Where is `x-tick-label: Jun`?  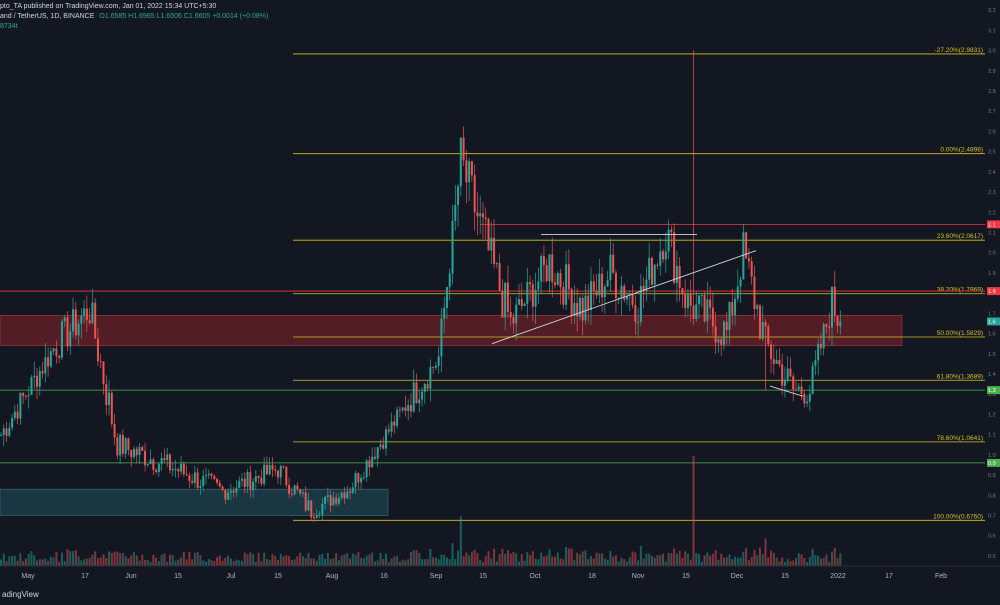 x-tick-label: Jun is located at coordinates (130, 576).